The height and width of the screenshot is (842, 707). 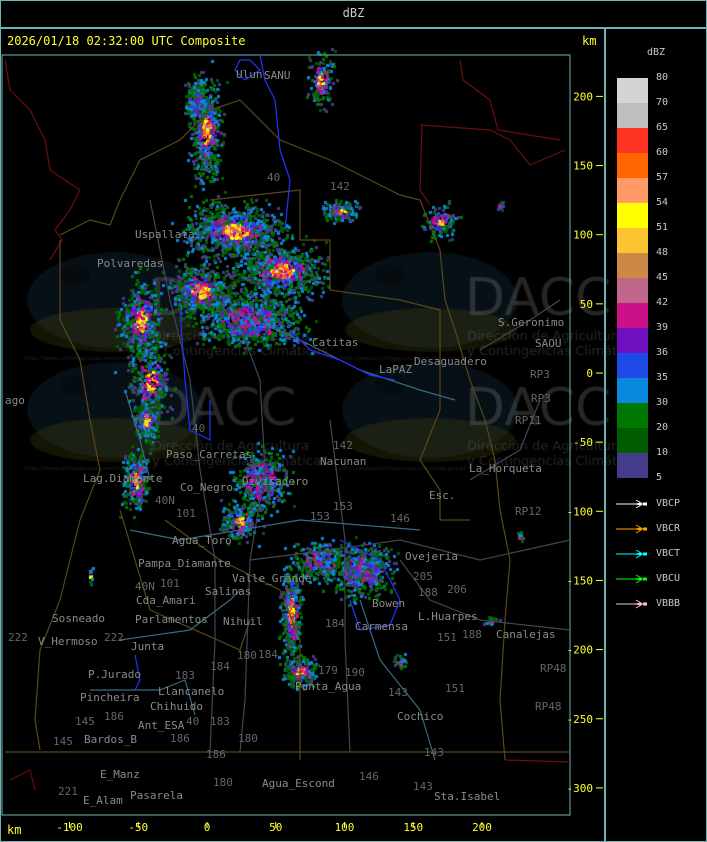 What do you see at coordinates (122, 478) in the screenshot?
I see `place-label: Lag.Diamante` at bounding box center [122, 478].